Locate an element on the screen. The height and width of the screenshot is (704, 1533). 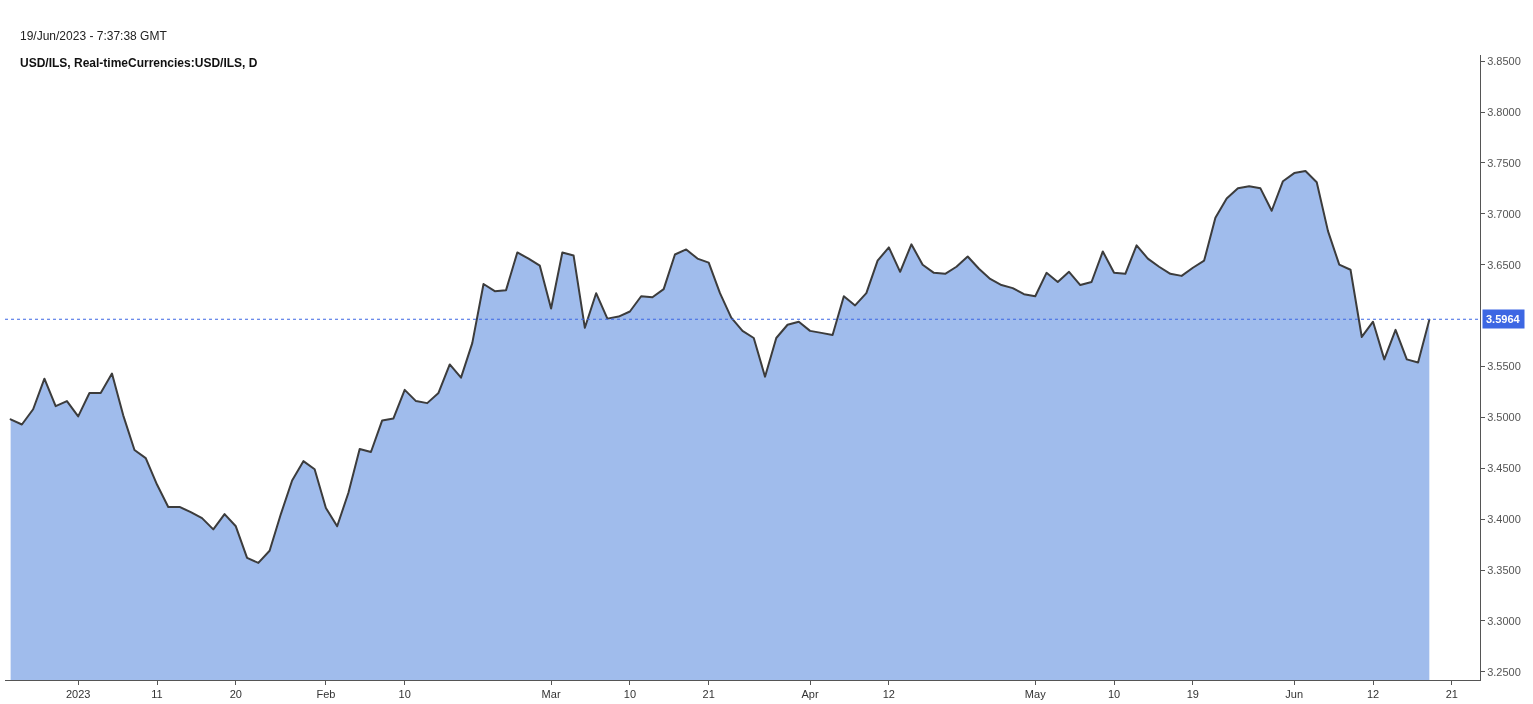
y-tick-label: 3.3000 is located at coordinates (1504, 620).